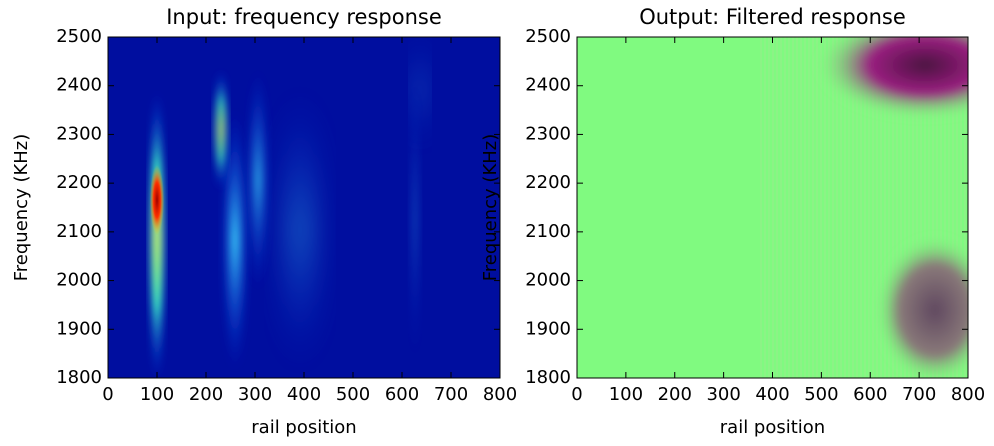 The height and width of the screenshot is (446, 994). What do you see at coordinates (772, 17) in the screenshot?
I see `chart-title: Output: Filtered response` at bounding box center [772, 17].